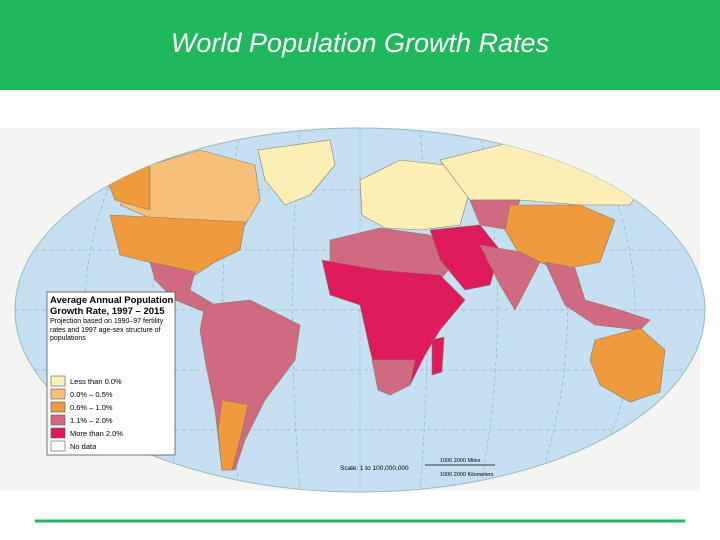 Image resolution: width=720 pixels, height=540 pixels. What do you see at coordinates (83, 446) in the screenshot?
I see `legend-label: No data` at bounding box center [83, 446].